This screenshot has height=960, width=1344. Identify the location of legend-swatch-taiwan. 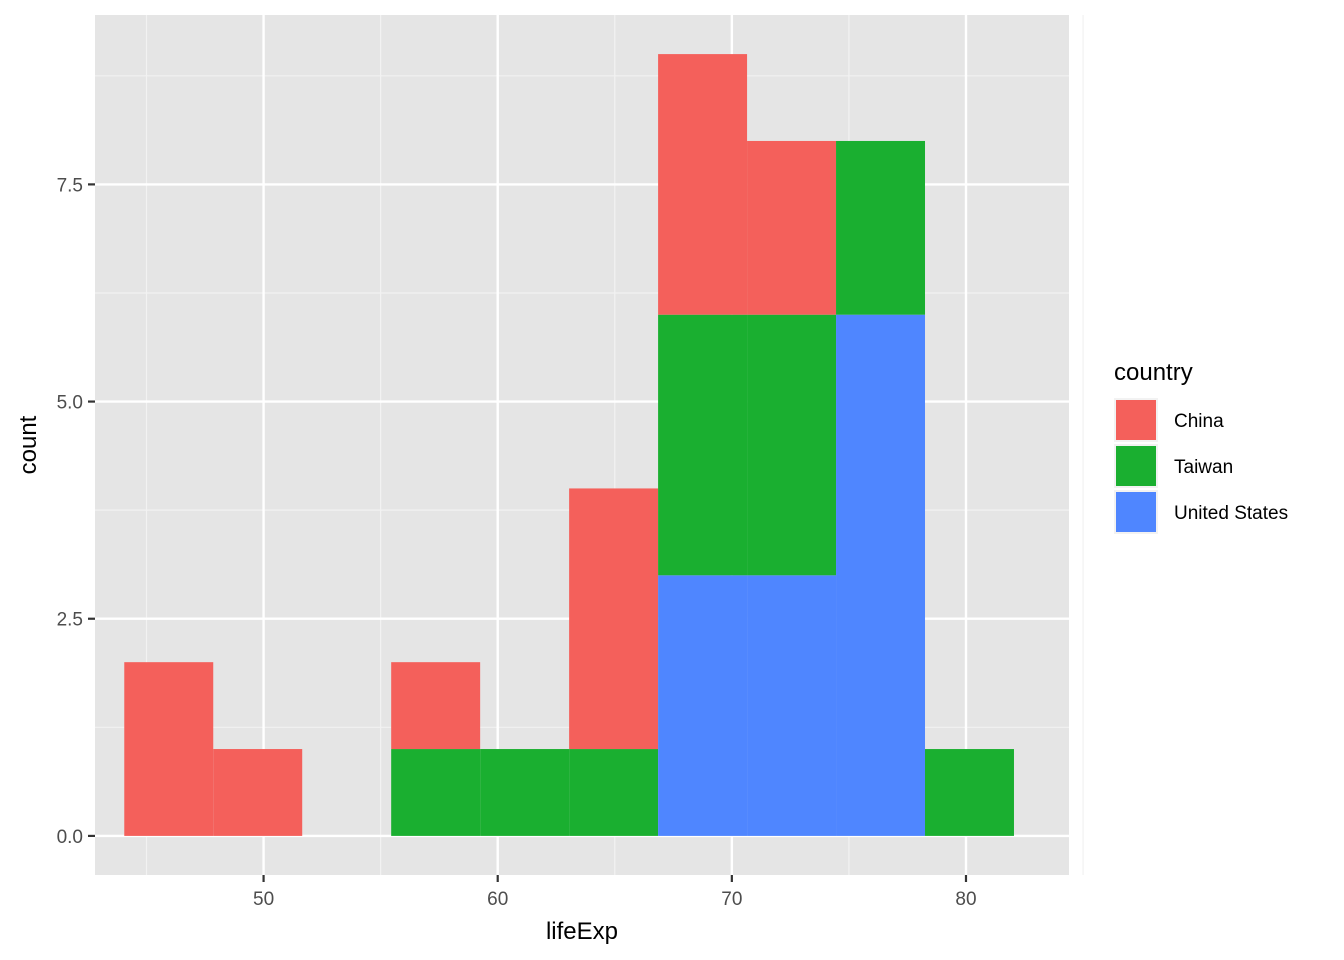
(1136, 466).